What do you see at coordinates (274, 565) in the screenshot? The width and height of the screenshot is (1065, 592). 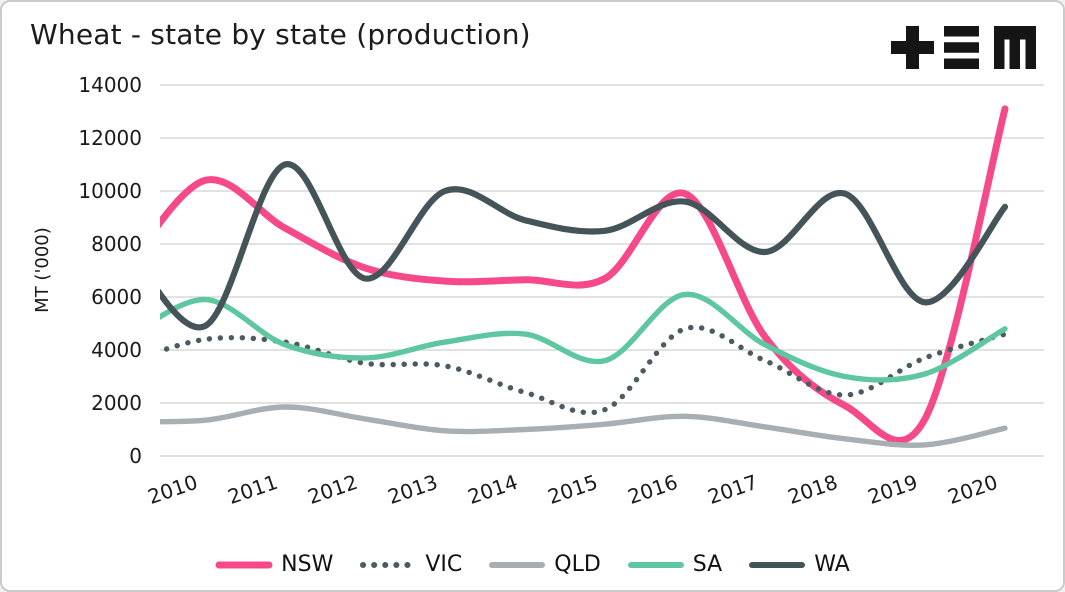 I see `legend-item-NSW: NSW` at bounding box center [274, 565].